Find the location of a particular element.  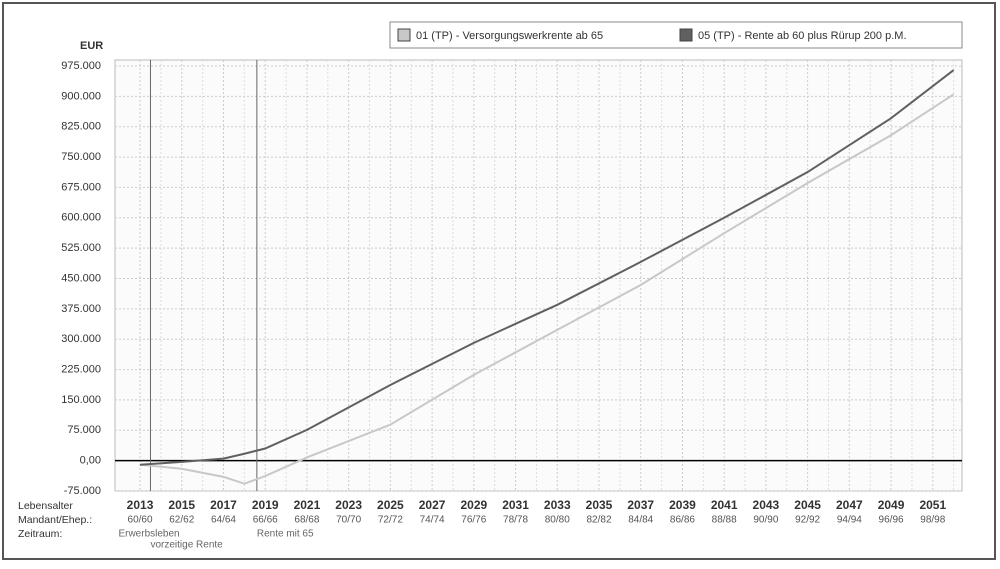

y-tick-label: 600.000 is located at coordinates (81, 218).